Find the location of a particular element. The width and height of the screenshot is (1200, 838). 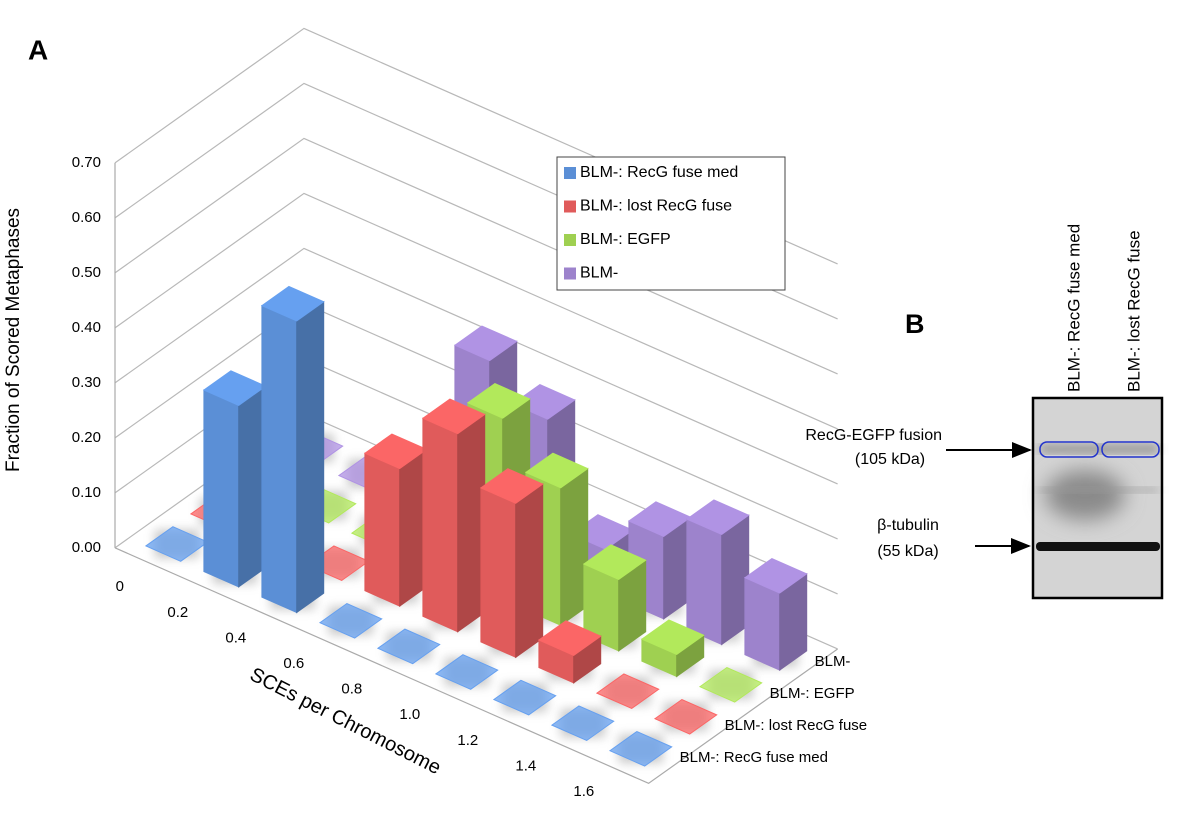

y-tick-label: 0.60 is located at coordinates (86, 217).